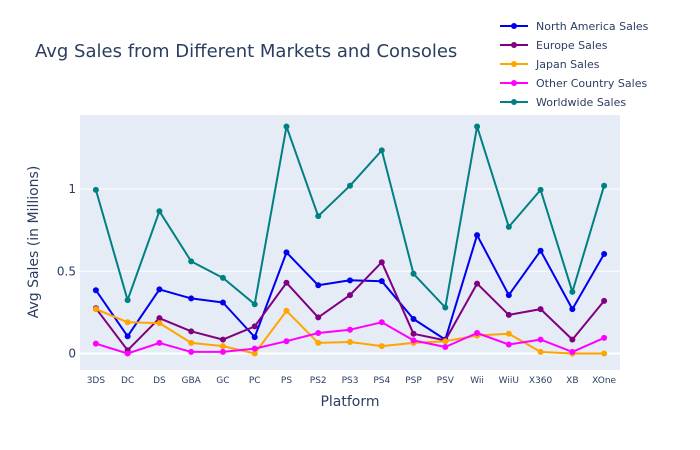 Image resolution: width=700 pixels, height=450 pixels. I want to click on x-tick-label: Wii, so click(477, 381).